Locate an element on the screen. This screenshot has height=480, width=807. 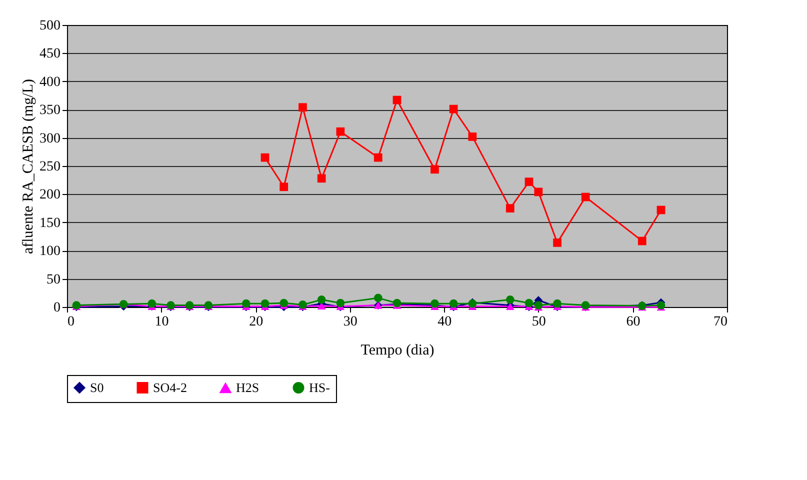
y-tick-label: 0 is located at coordinates (57, 308).